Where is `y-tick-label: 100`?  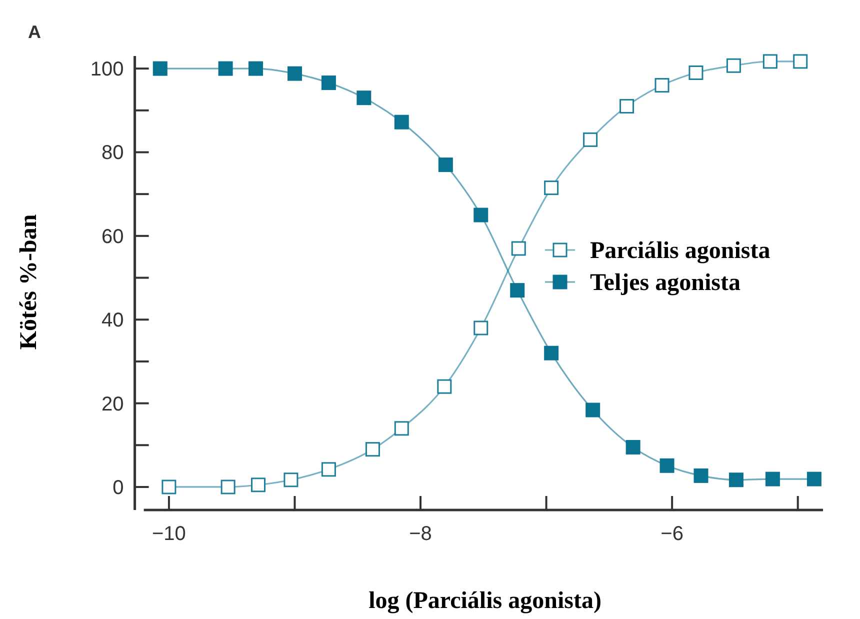 y-tick-label: 100 is located at coordinates (107, 69).